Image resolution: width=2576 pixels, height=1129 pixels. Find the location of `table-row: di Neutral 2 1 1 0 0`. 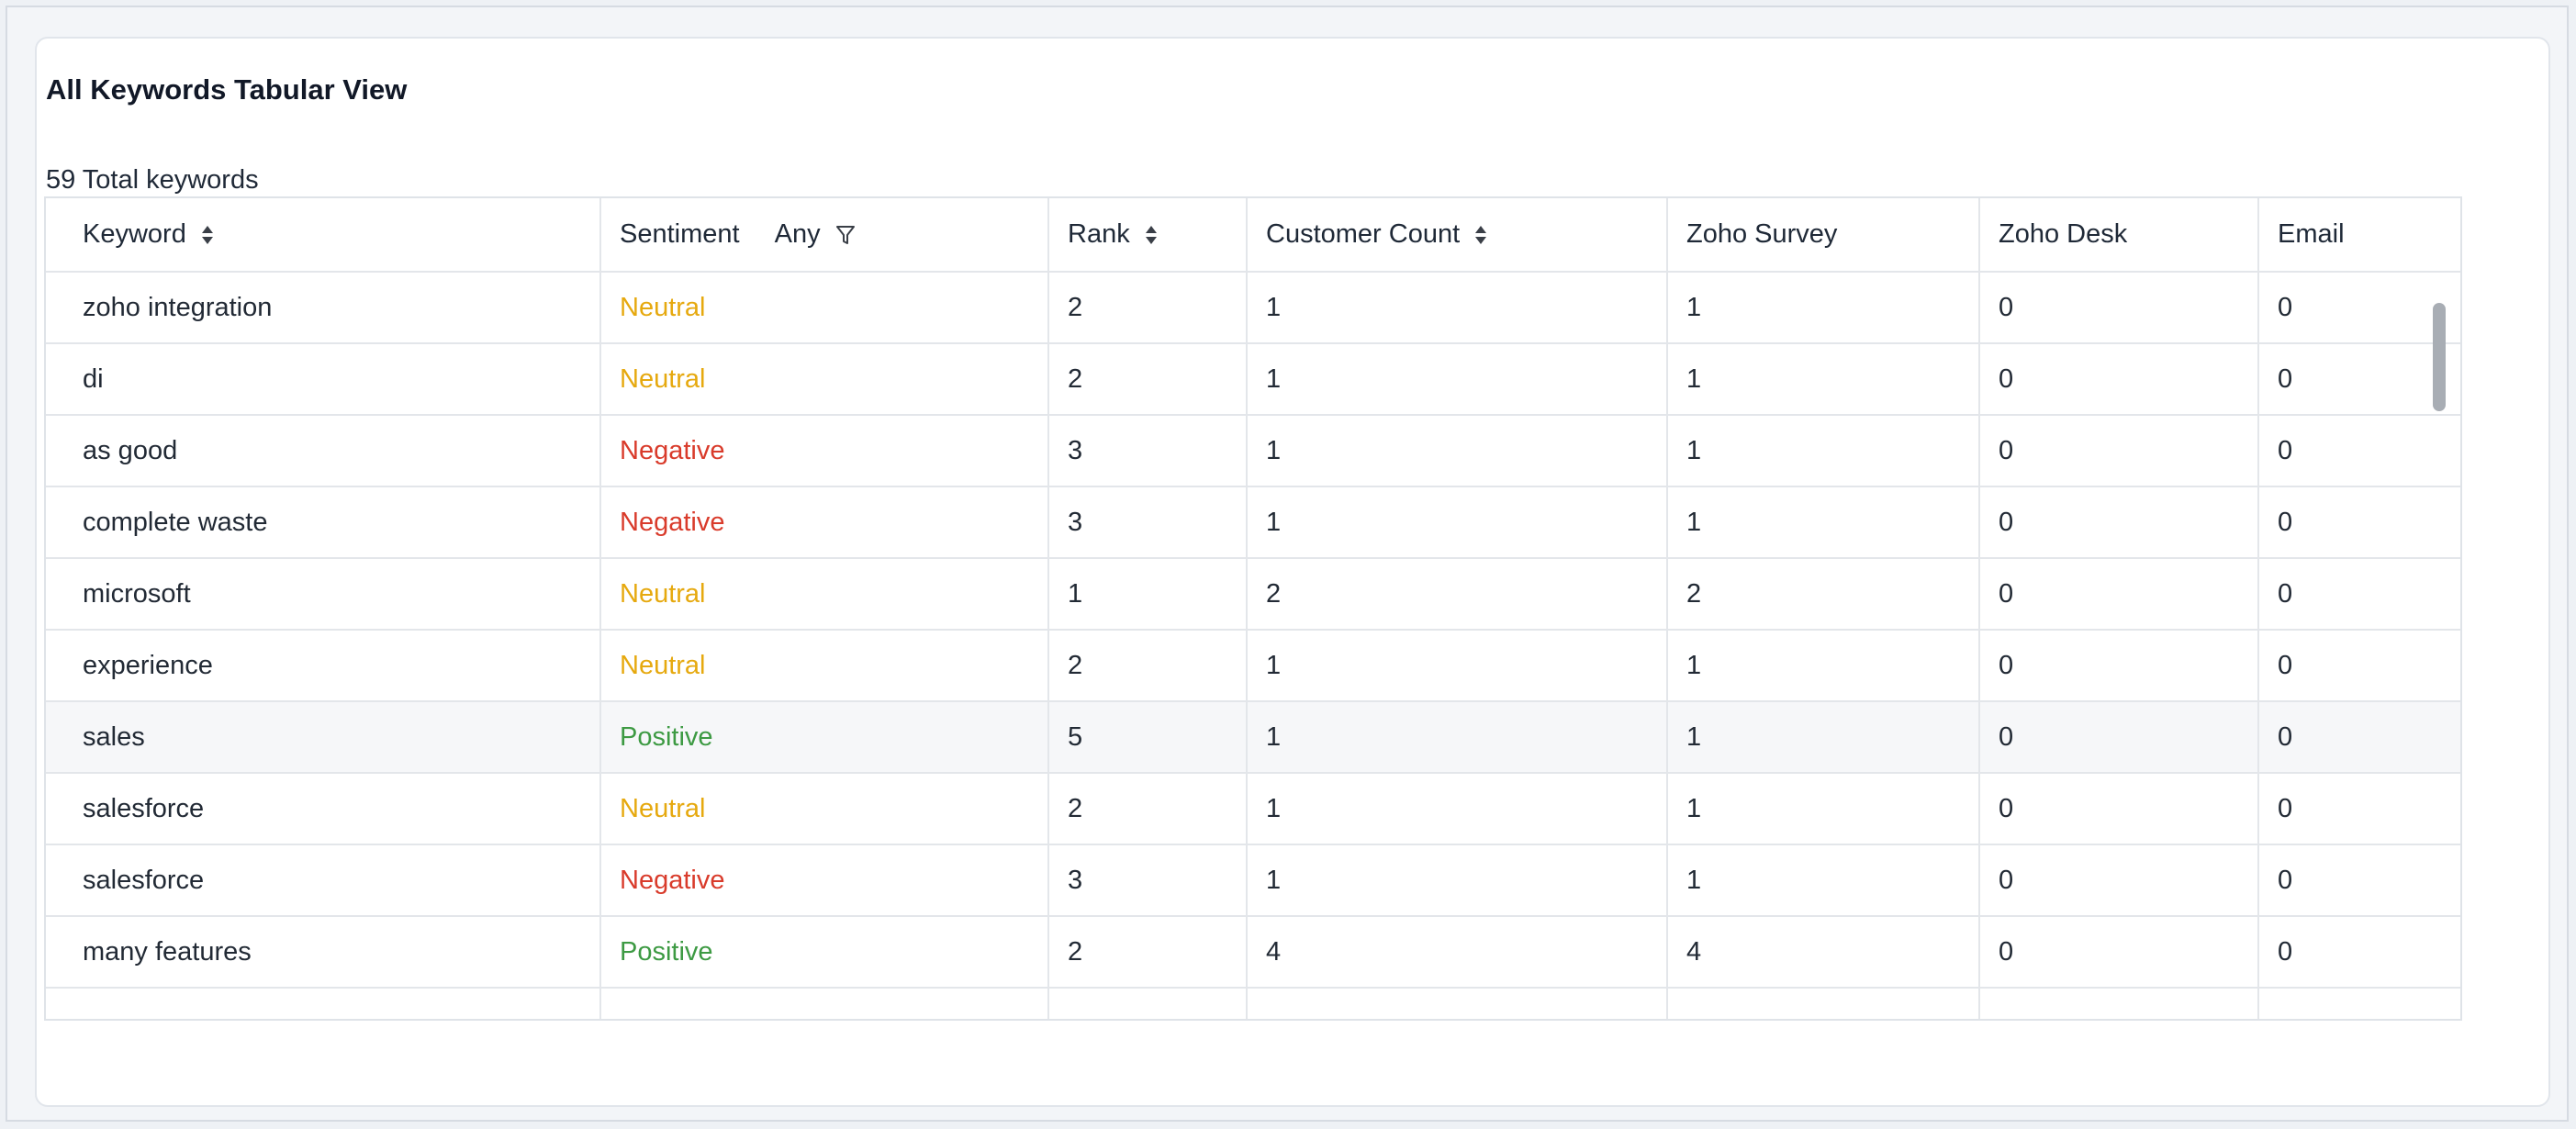

table-row: di Neutral 2 1 1 0 0 is located at coordinates (1253, 379).